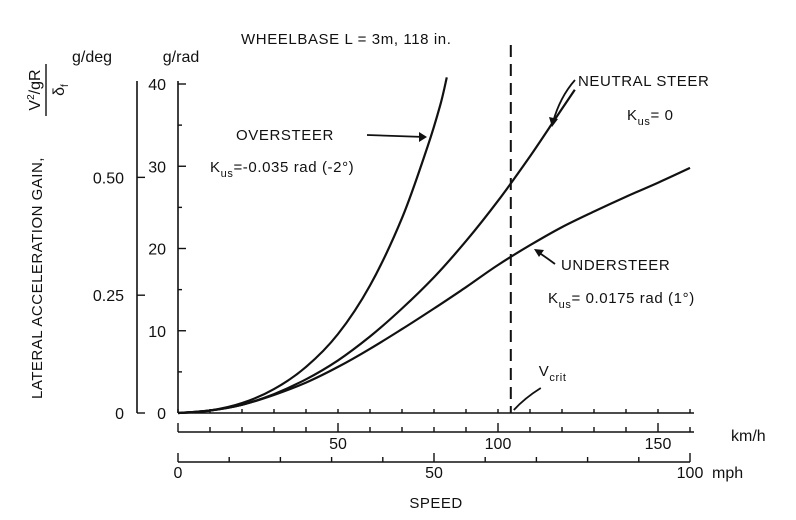  What do you see at coordinates (157, 85) in the screenshot?
I see `y-rad-tick-label: 40` at bounding box center [157, 85].